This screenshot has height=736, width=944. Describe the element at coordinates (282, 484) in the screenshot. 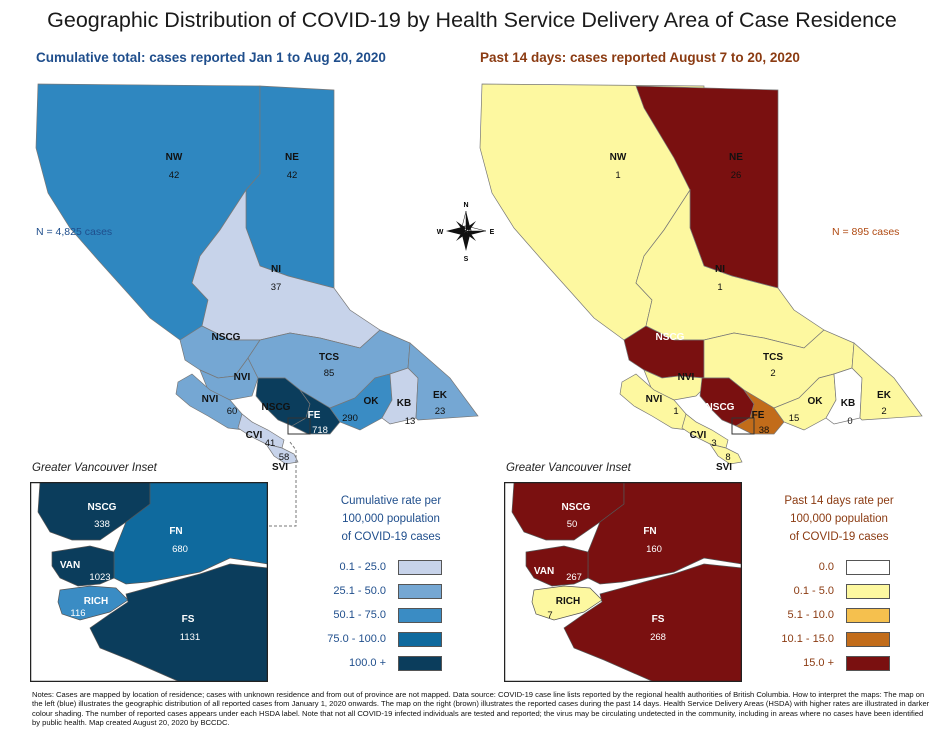

I see `left-inset-connector` at that location.